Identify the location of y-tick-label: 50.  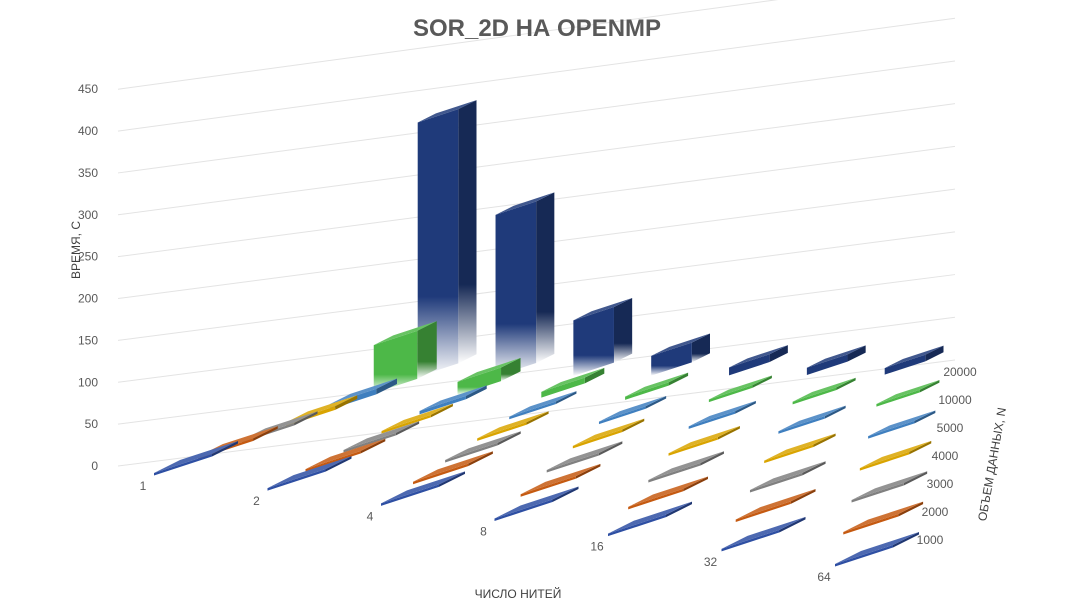
(92, 424).